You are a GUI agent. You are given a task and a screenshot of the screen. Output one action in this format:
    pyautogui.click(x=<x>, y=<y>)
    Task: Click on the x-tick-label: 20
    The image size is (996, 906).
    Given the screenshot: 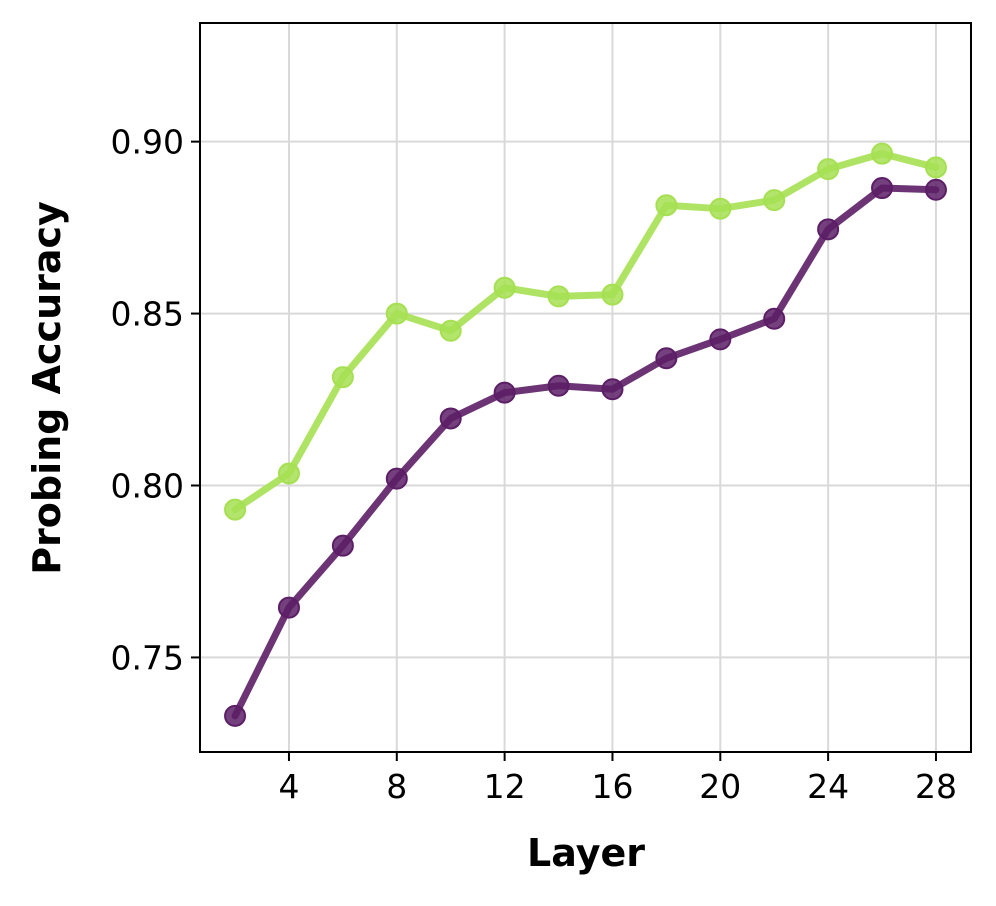 What is the action you would take?
    pyautogui.click(x=720, y=786)
    